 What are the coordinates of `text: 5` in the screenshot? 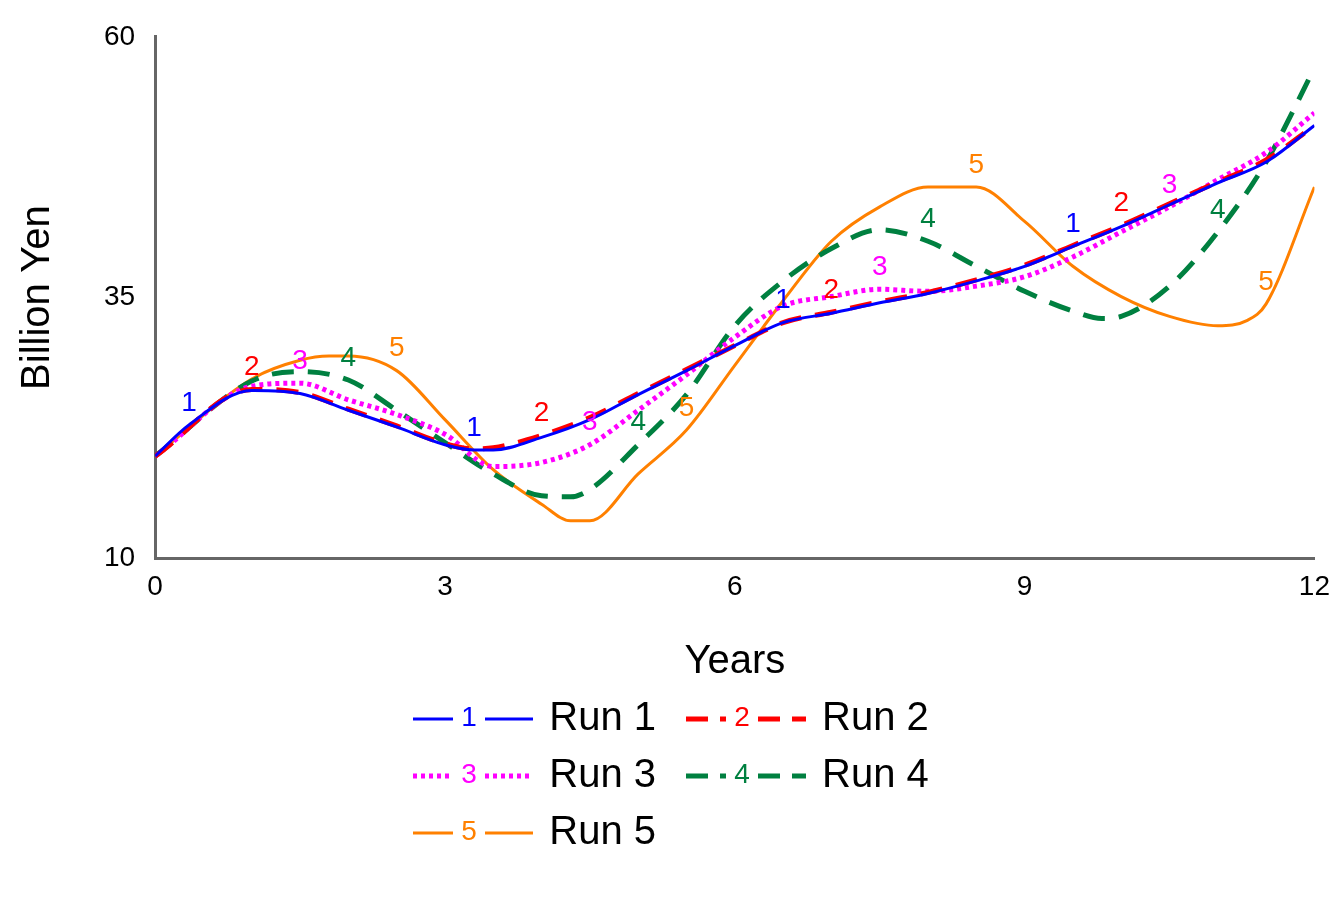 It's located at (469, 830).